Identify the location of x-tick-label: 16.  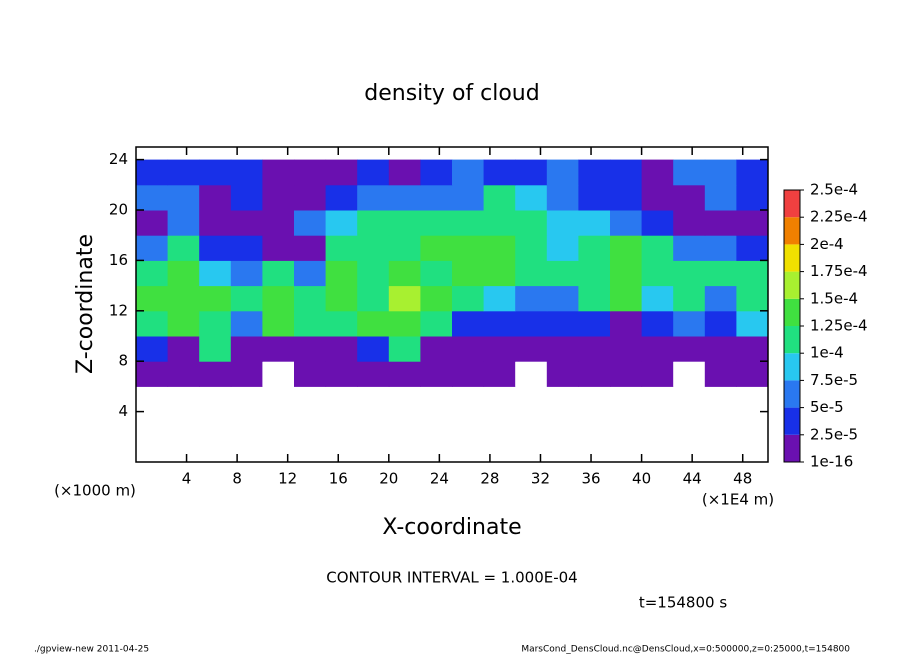
(338, 479).